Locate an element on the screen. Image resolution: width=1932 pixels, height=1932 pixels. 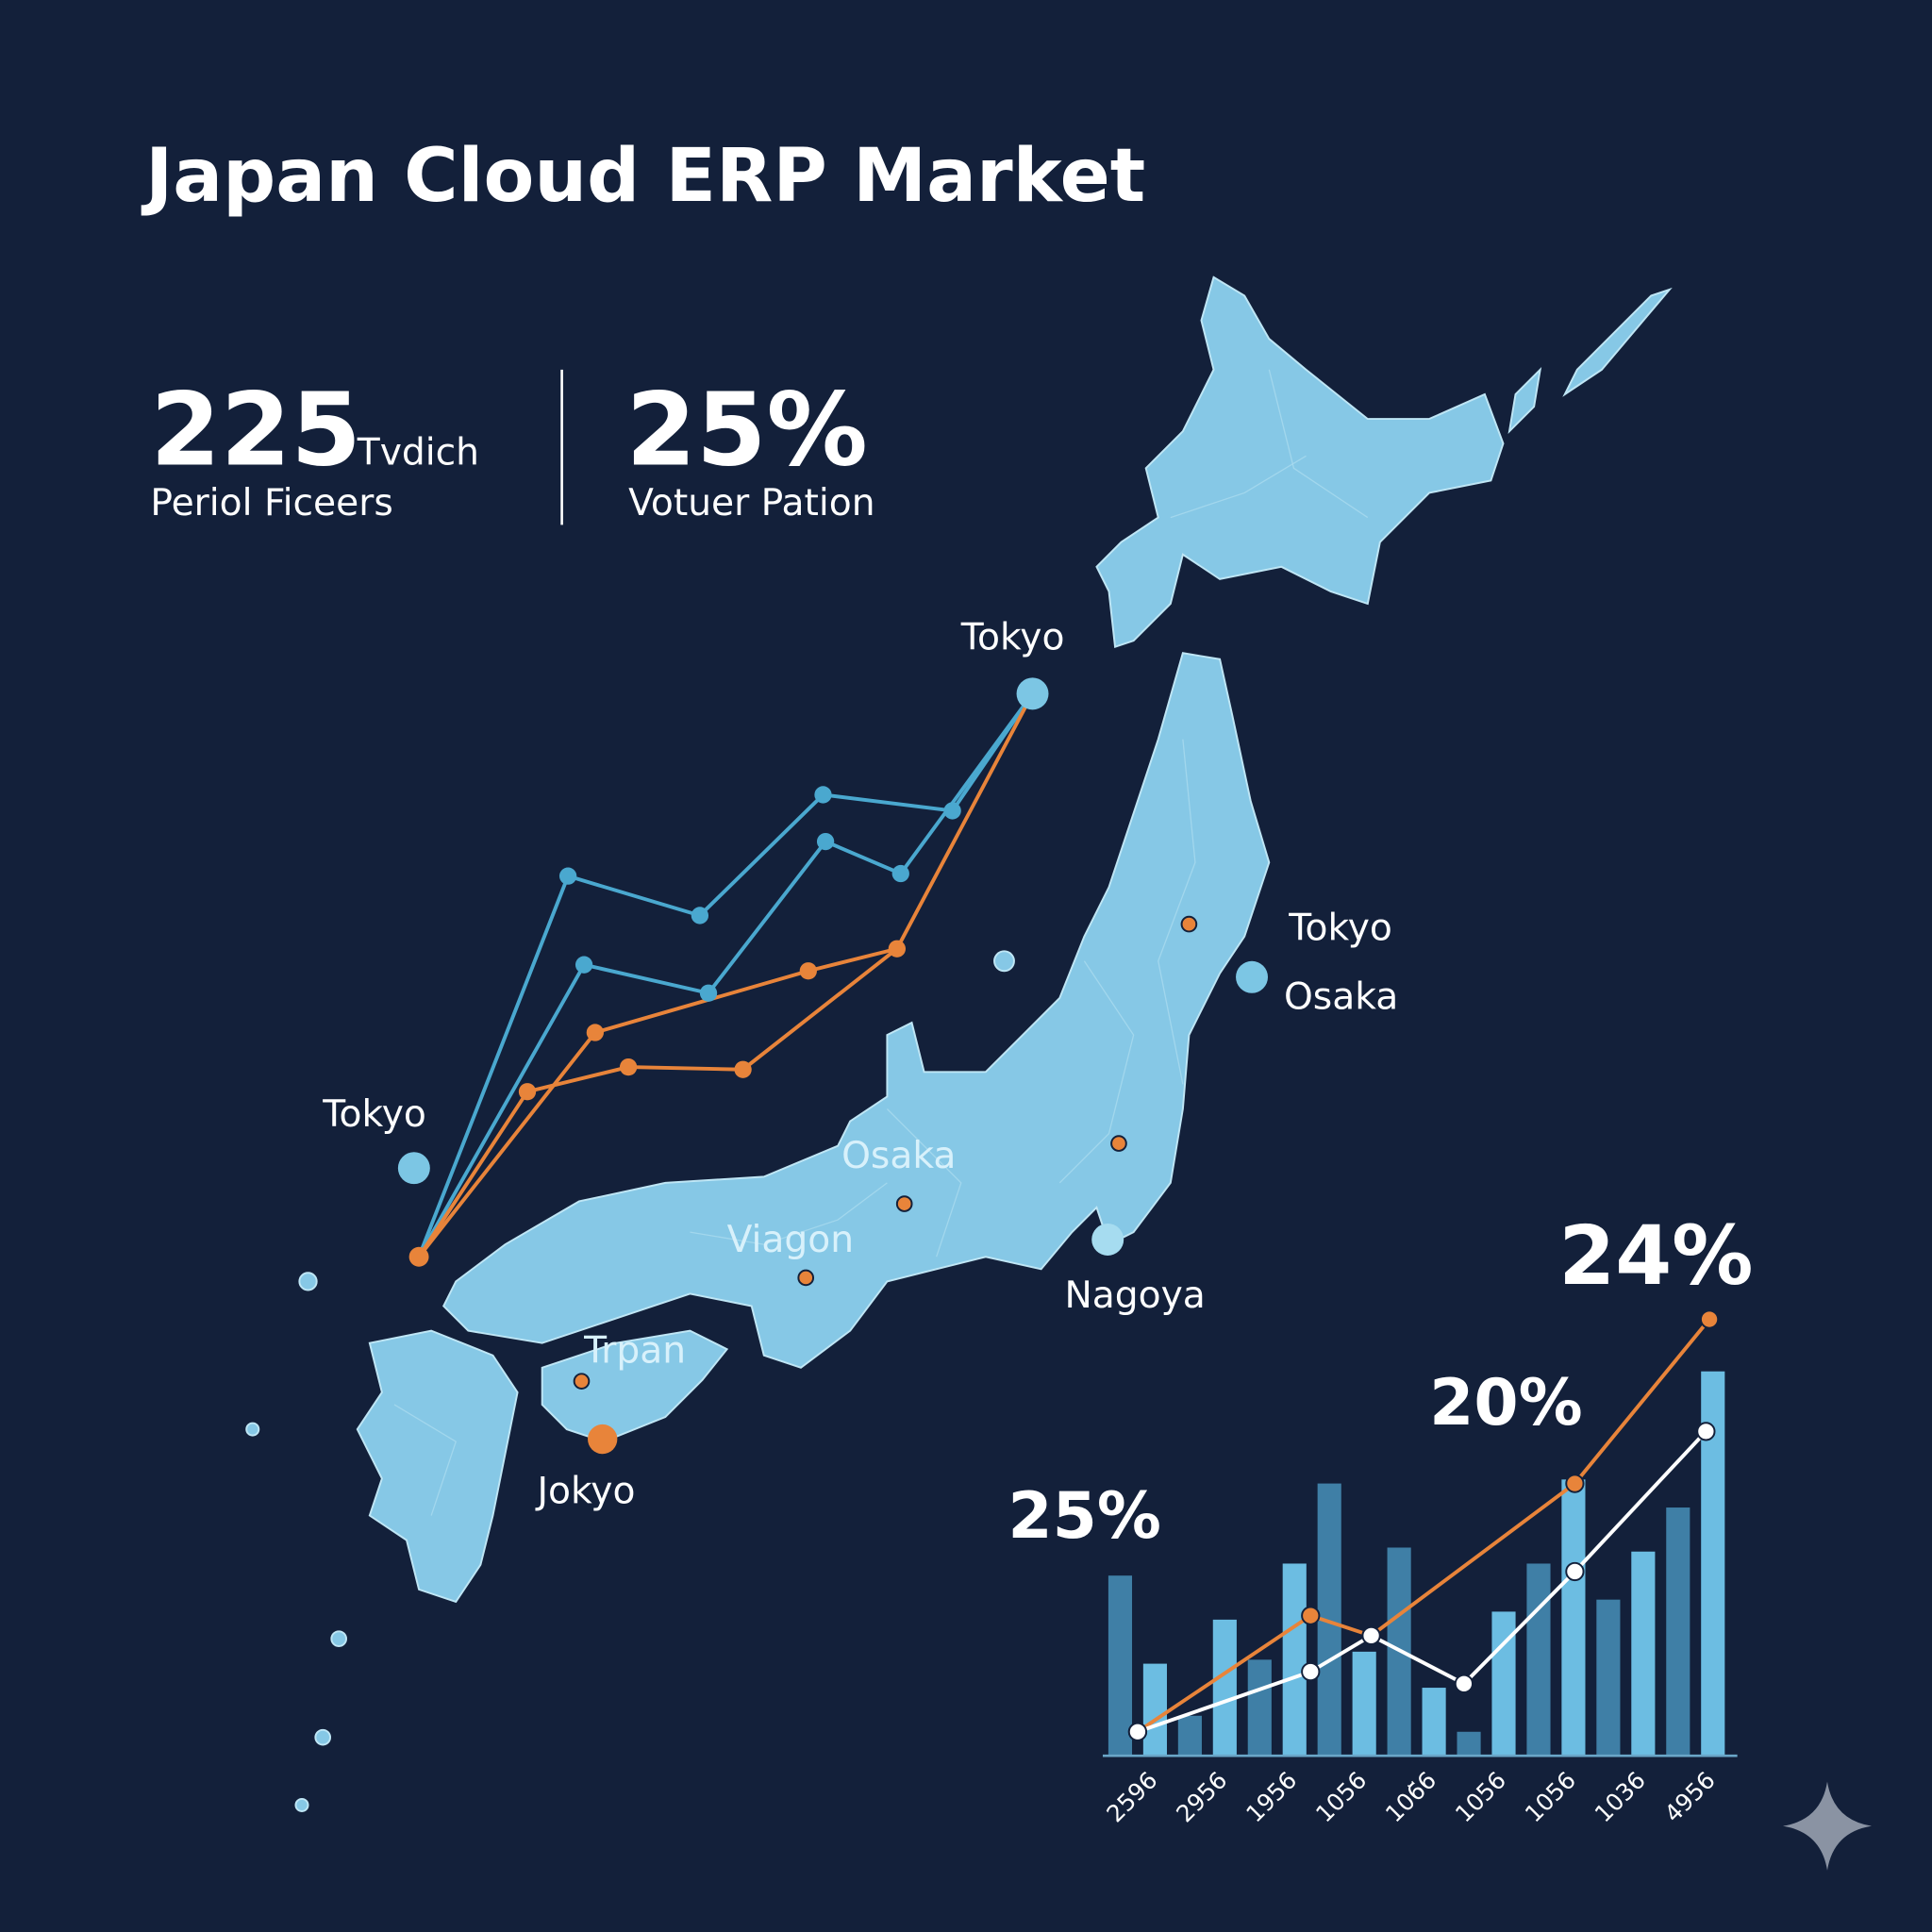
connection-lines is located at coordinates (726, 975).